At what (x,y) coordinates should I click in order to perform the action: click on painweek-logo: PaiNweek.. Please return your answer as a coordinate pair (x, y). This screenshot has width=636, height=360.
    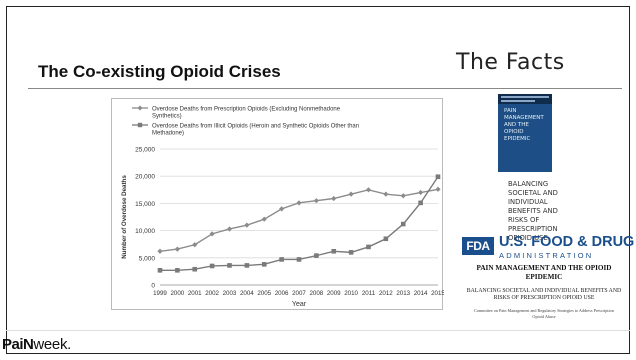
    Looking at the image, I should click on (36, 345).